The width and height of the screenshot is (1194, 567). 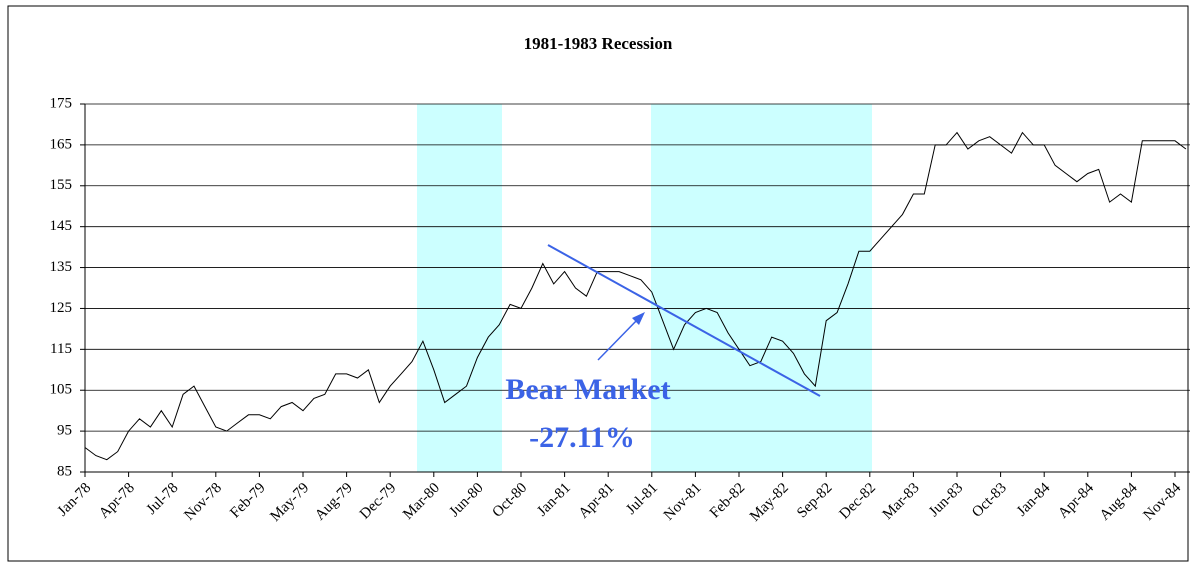 I want to click on y-tick-label: 175, so click(x=61, y=103).